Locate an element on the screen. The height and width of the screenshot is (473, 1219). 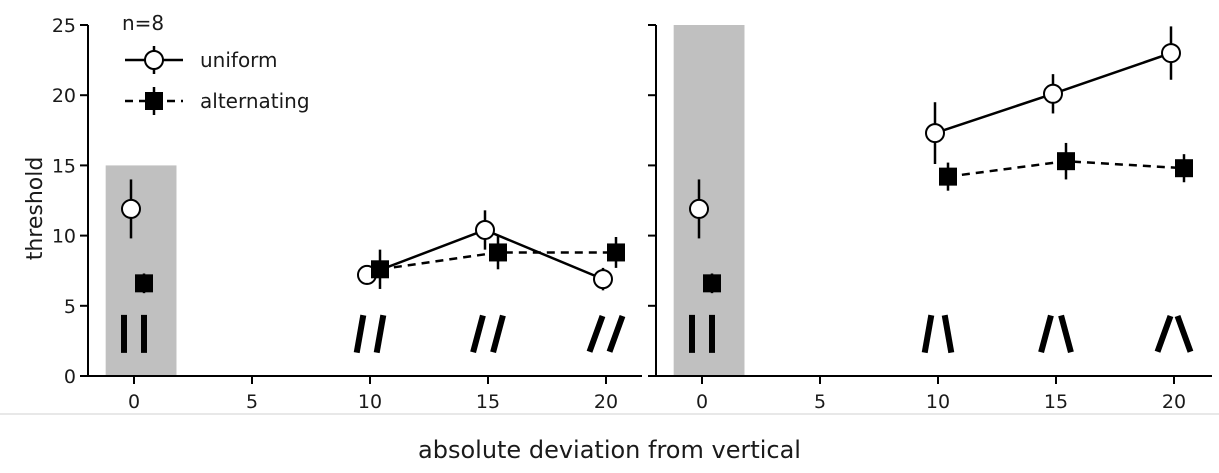
legend-marker-alternating is located at coordinates (154, 101).